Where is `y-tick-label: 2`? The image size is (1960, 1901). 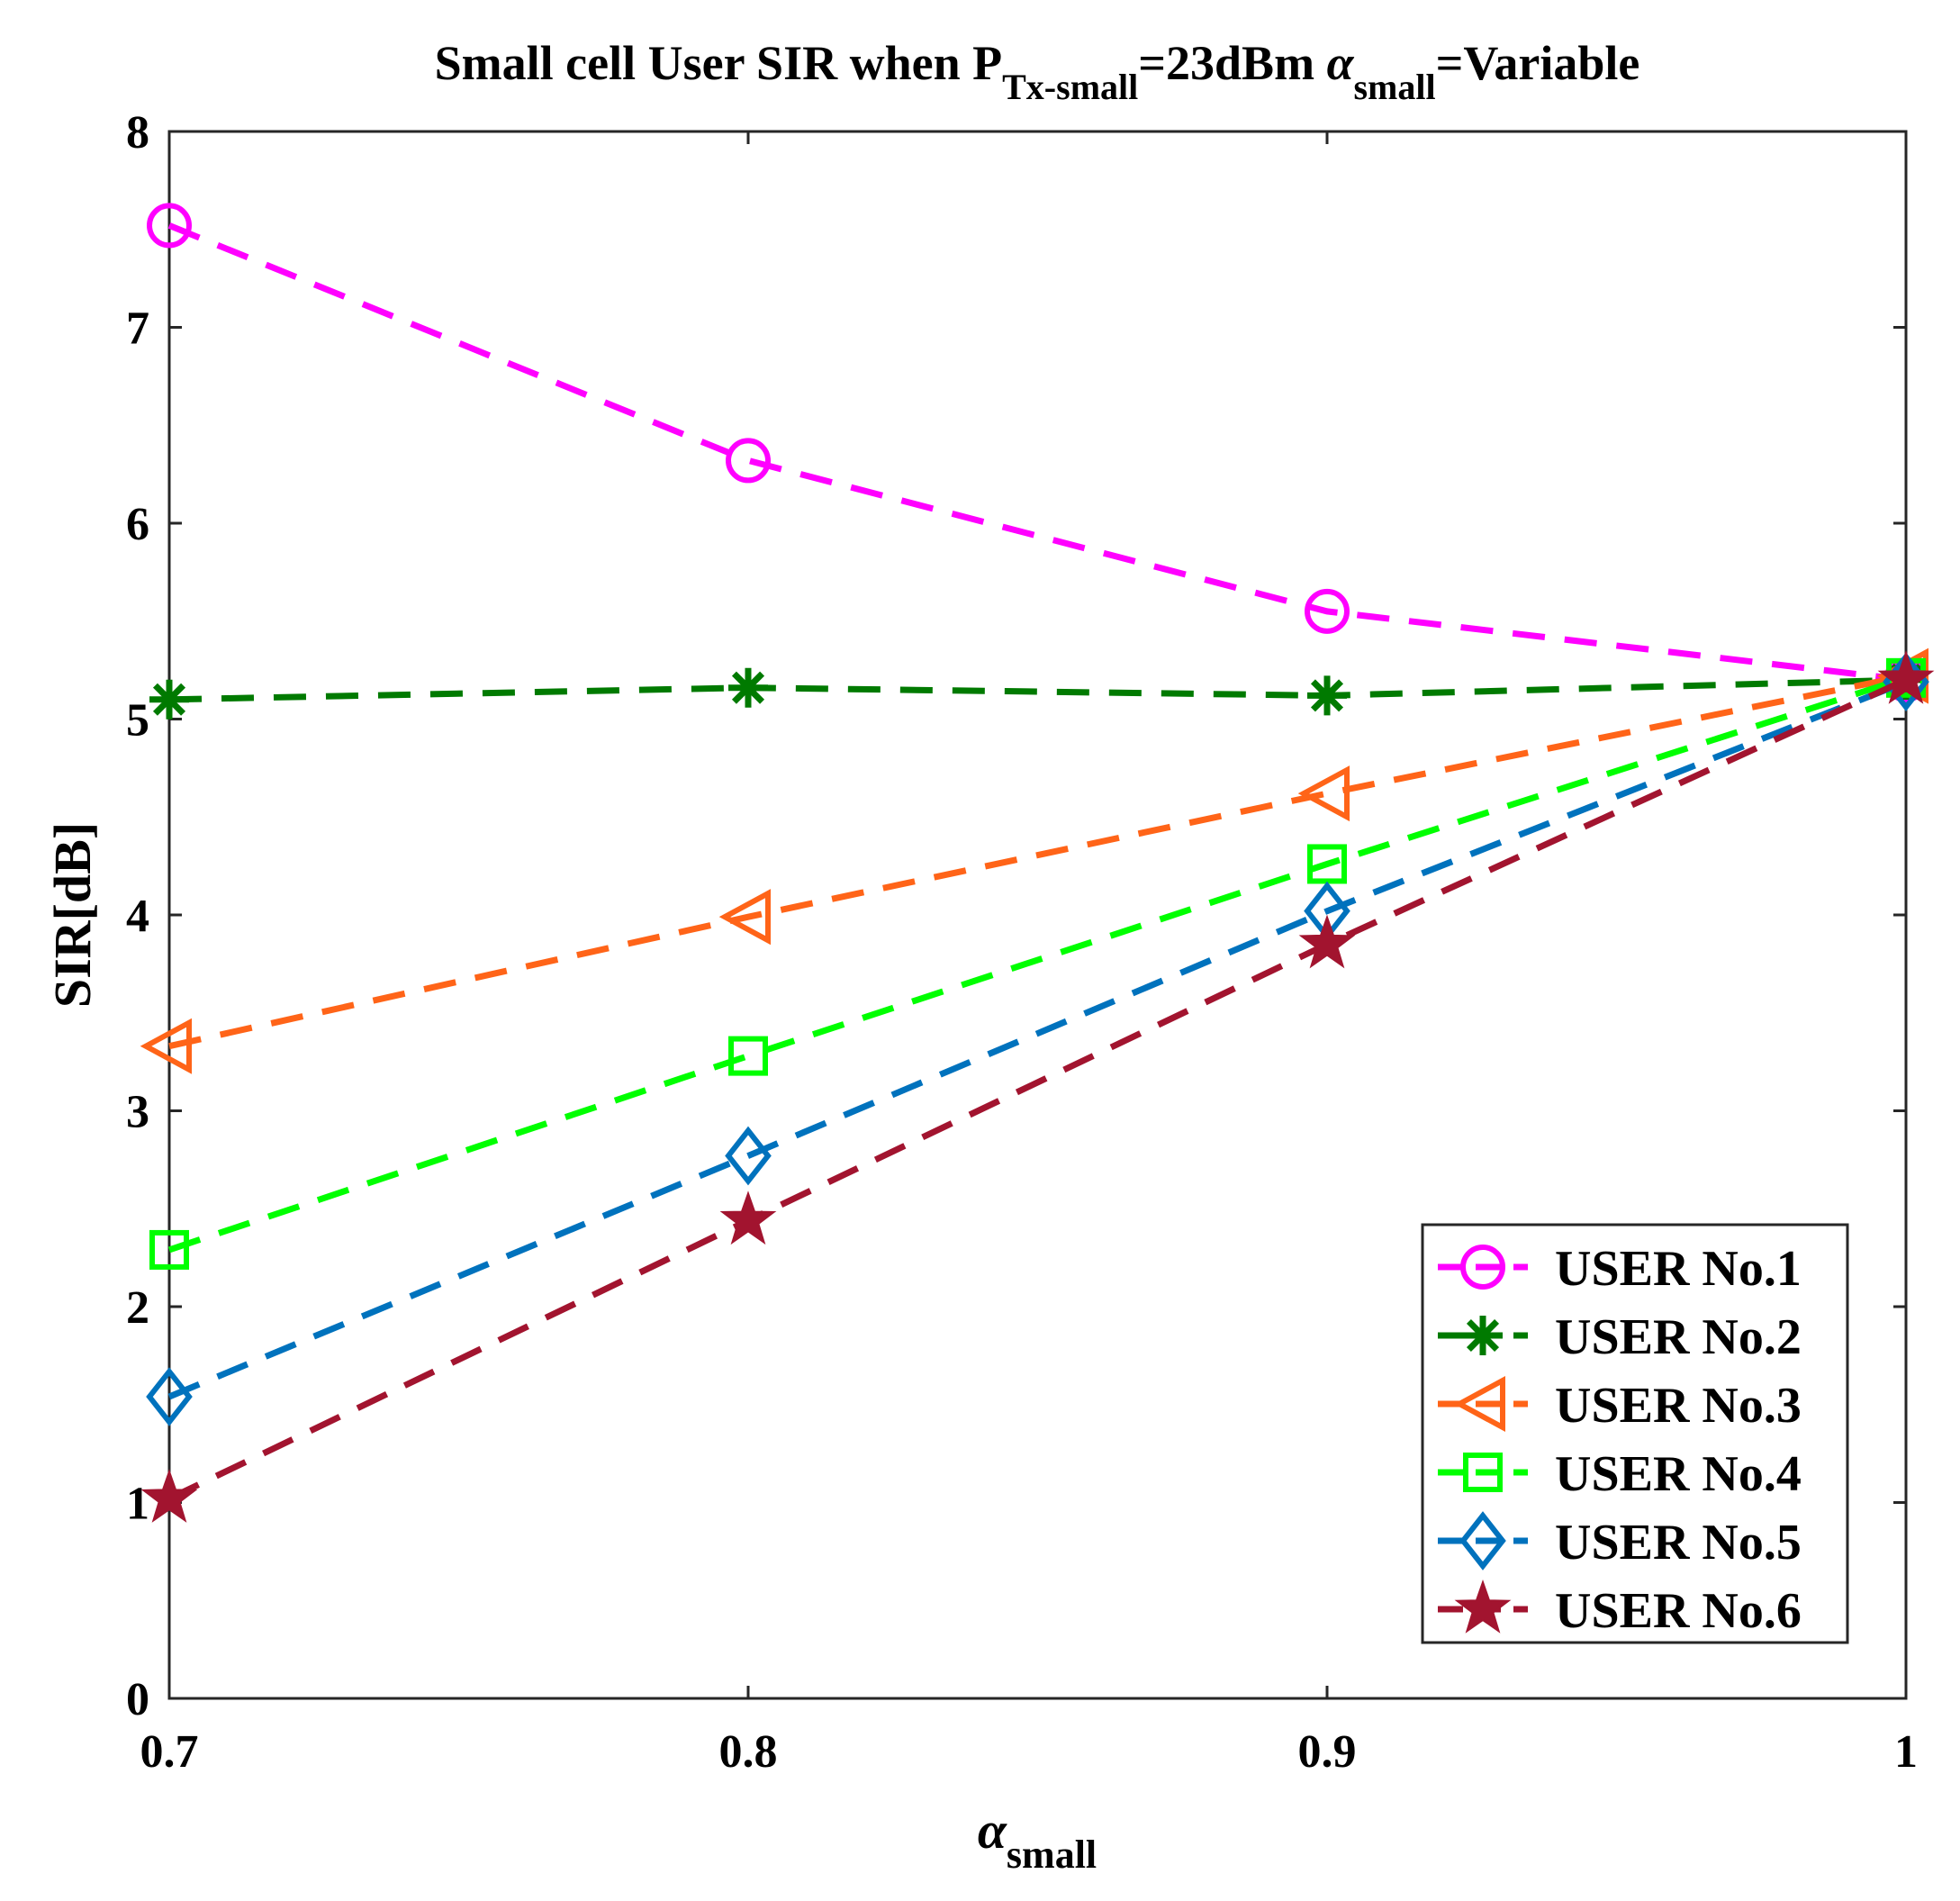
y-tick-label: 2 is located at coordinates (138, 1308).